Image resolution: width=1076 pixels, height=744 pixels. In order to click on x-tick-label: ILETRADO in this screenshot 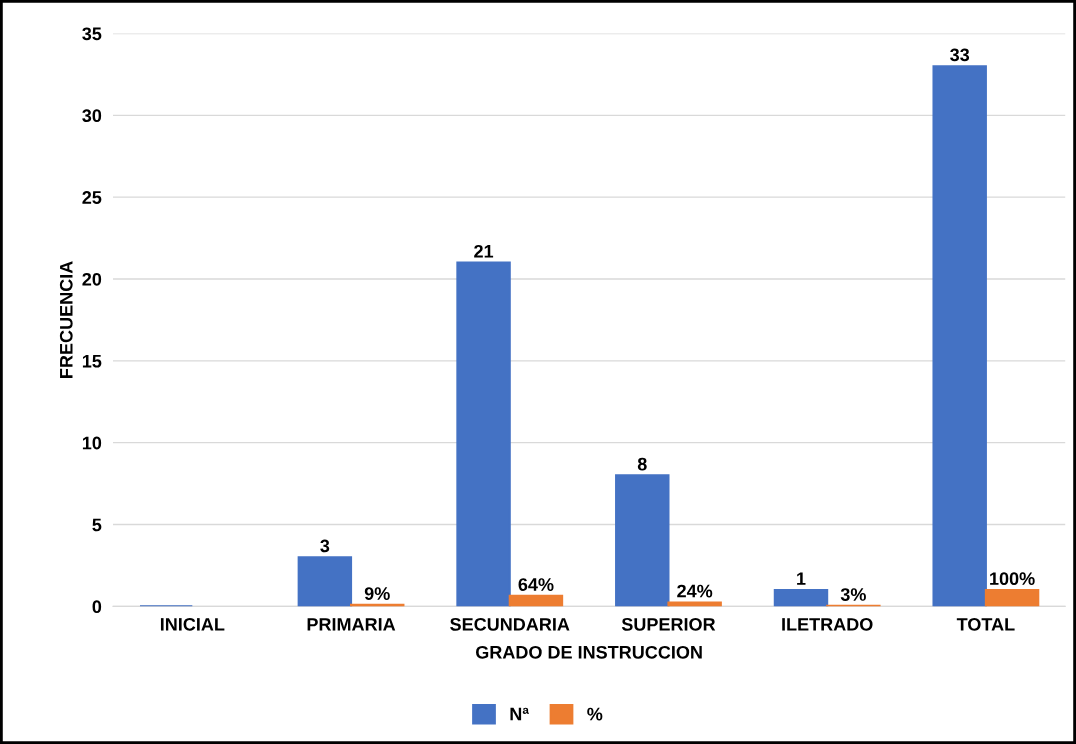, I will do `click(827, 624)`.